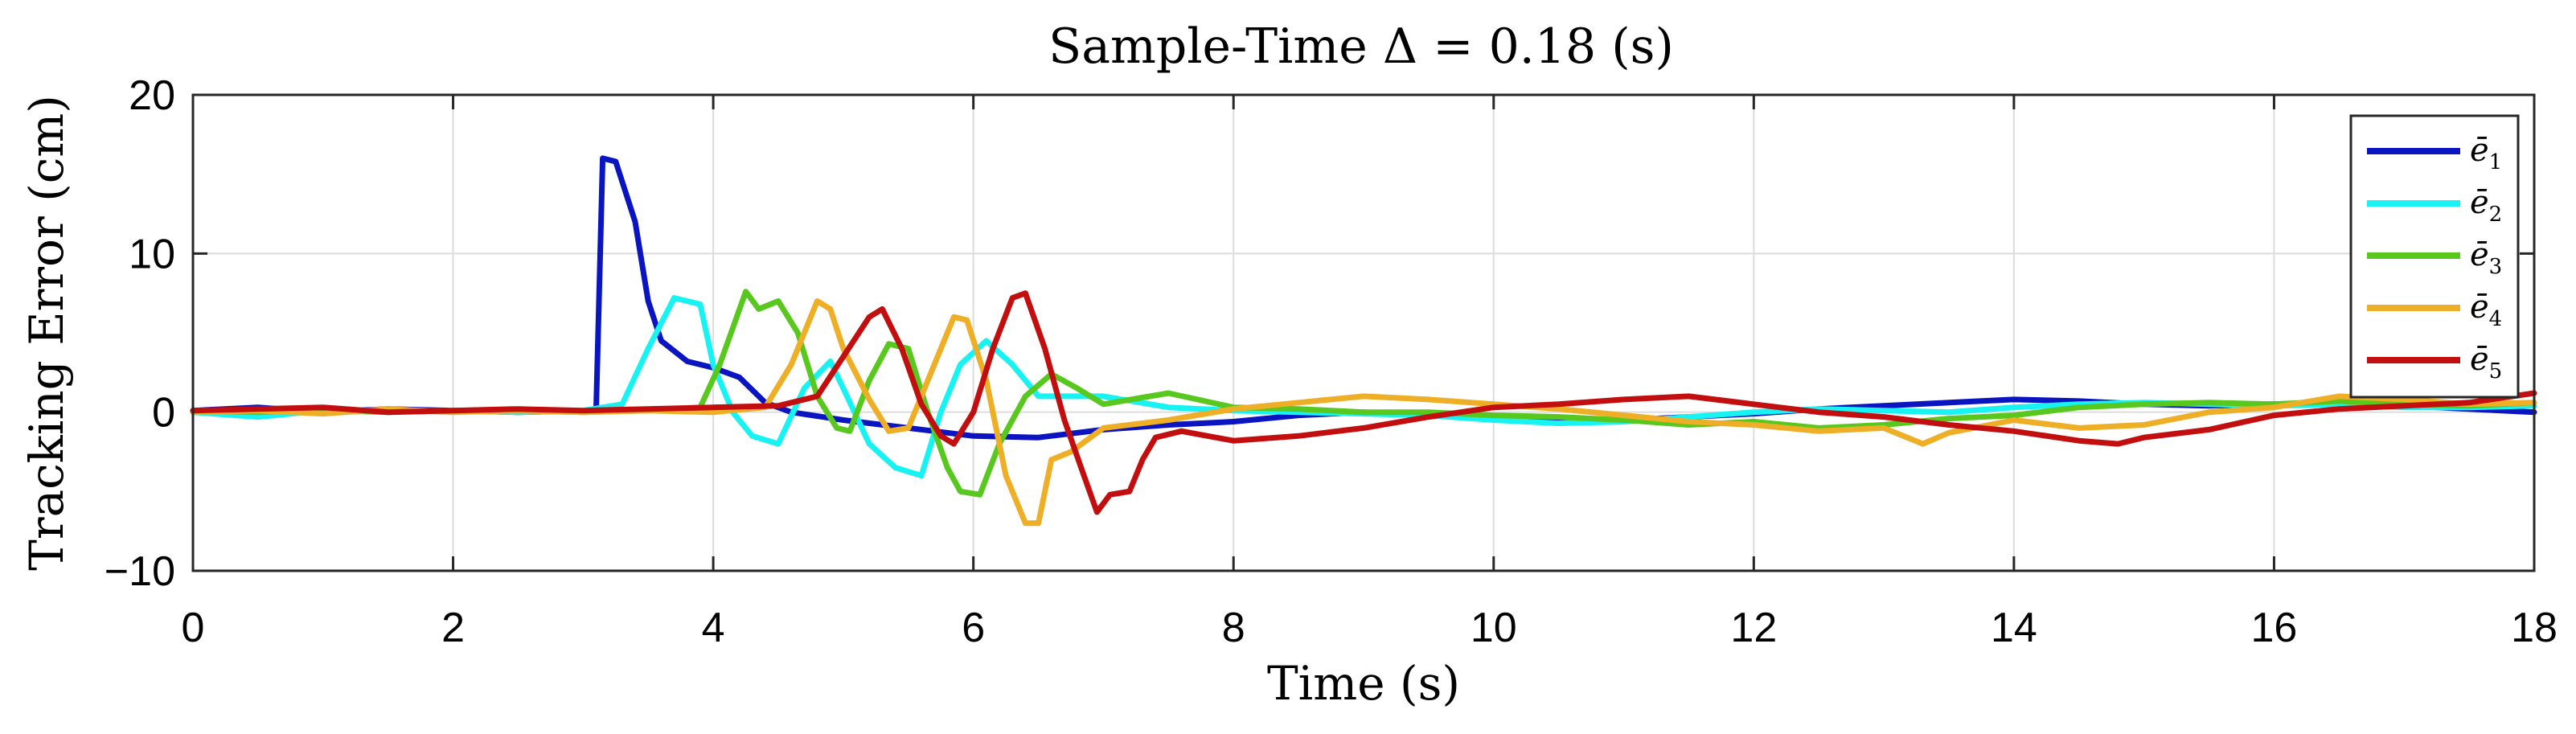 This screenshot has height=734, width=2576. What do you see at coordinates (1361, 46) in the screenshot?
I see `chart-title: Sample-Time Δ = 0.18 (s)` at bounding box center [1361, 46].